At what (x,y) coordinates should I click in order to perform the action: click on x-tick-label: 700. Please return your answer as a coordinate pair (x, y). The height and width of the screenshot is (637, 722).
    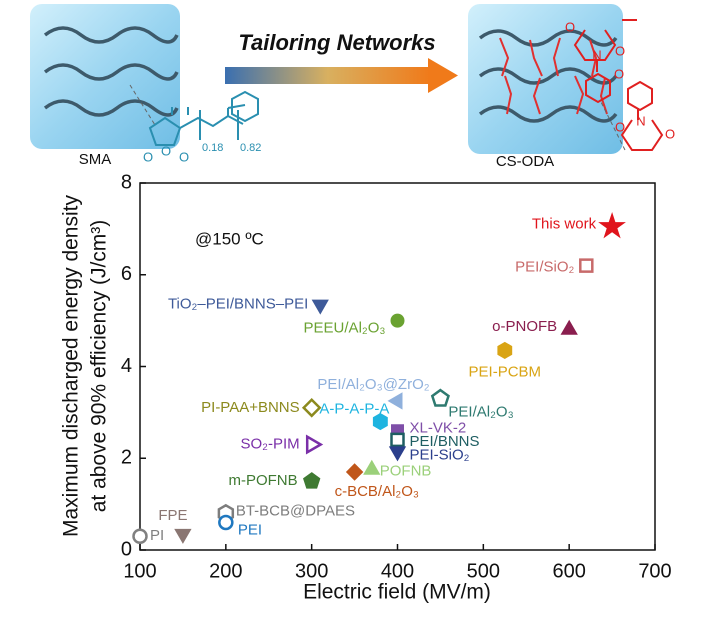
    Looking at the image, I should click on (654, 571).